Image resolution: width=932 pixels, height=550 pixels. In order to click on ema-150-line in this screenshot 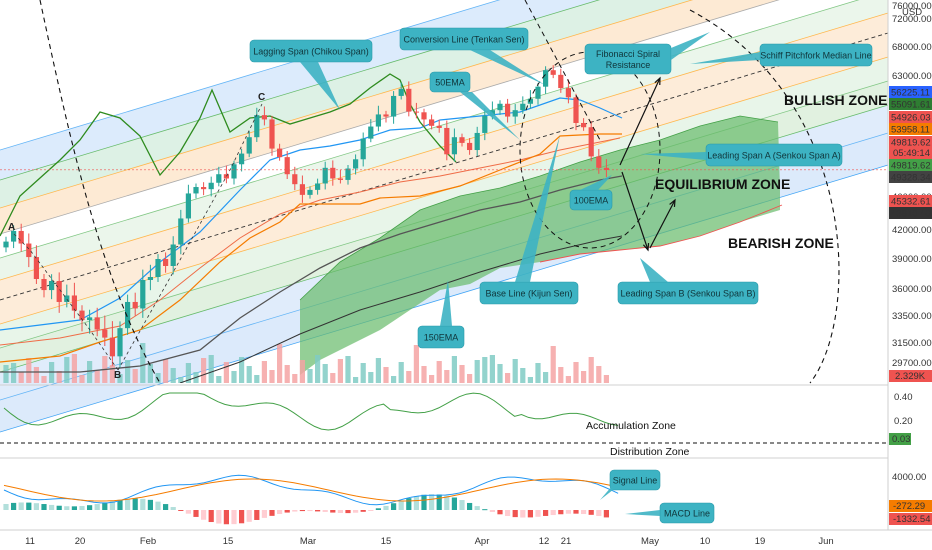, I will do `click(401, 309)`.